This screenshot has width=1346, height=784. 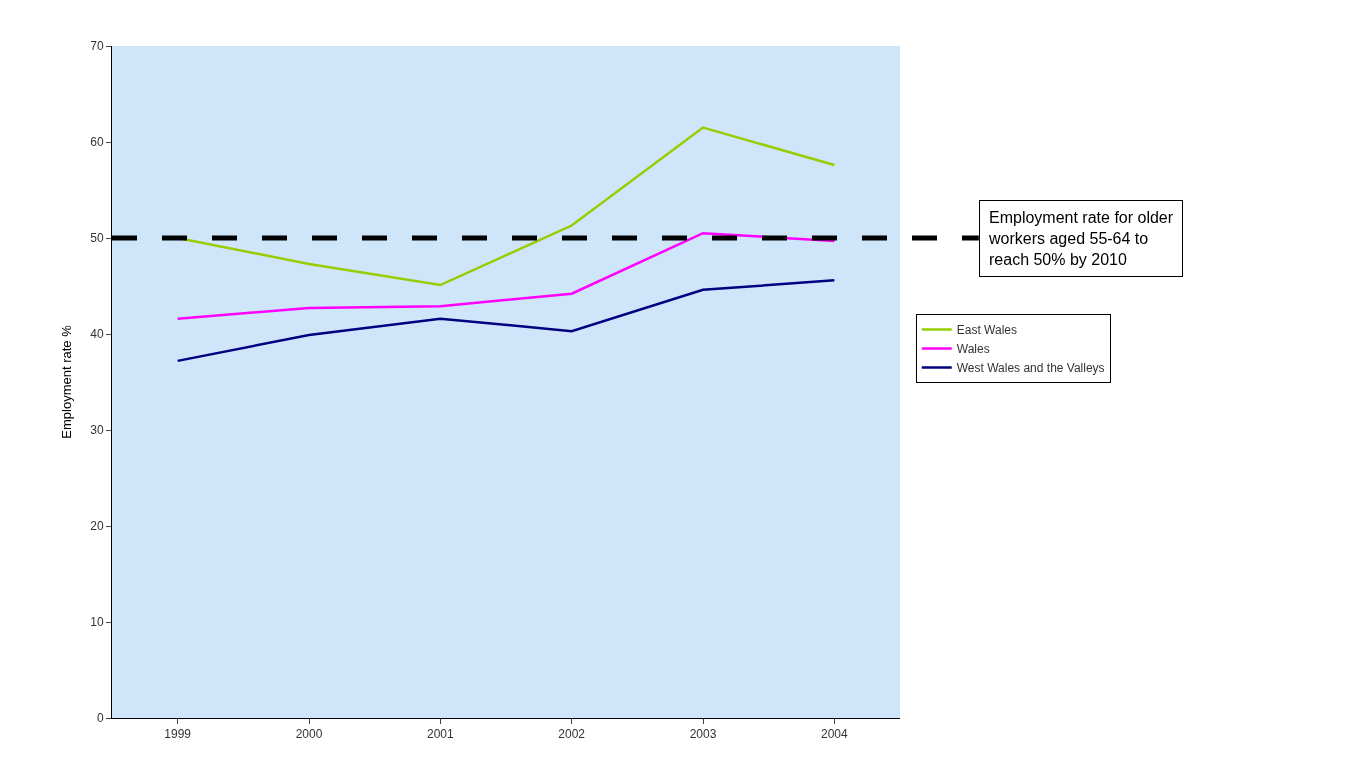 I want to click on y-tick-label: 50, so click(x=97, y=238).